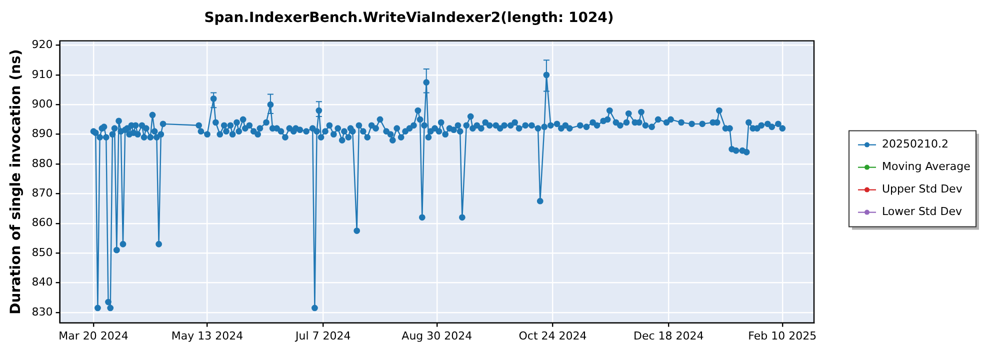  I want to click on y-tick-label: 860, so click(42, 223).